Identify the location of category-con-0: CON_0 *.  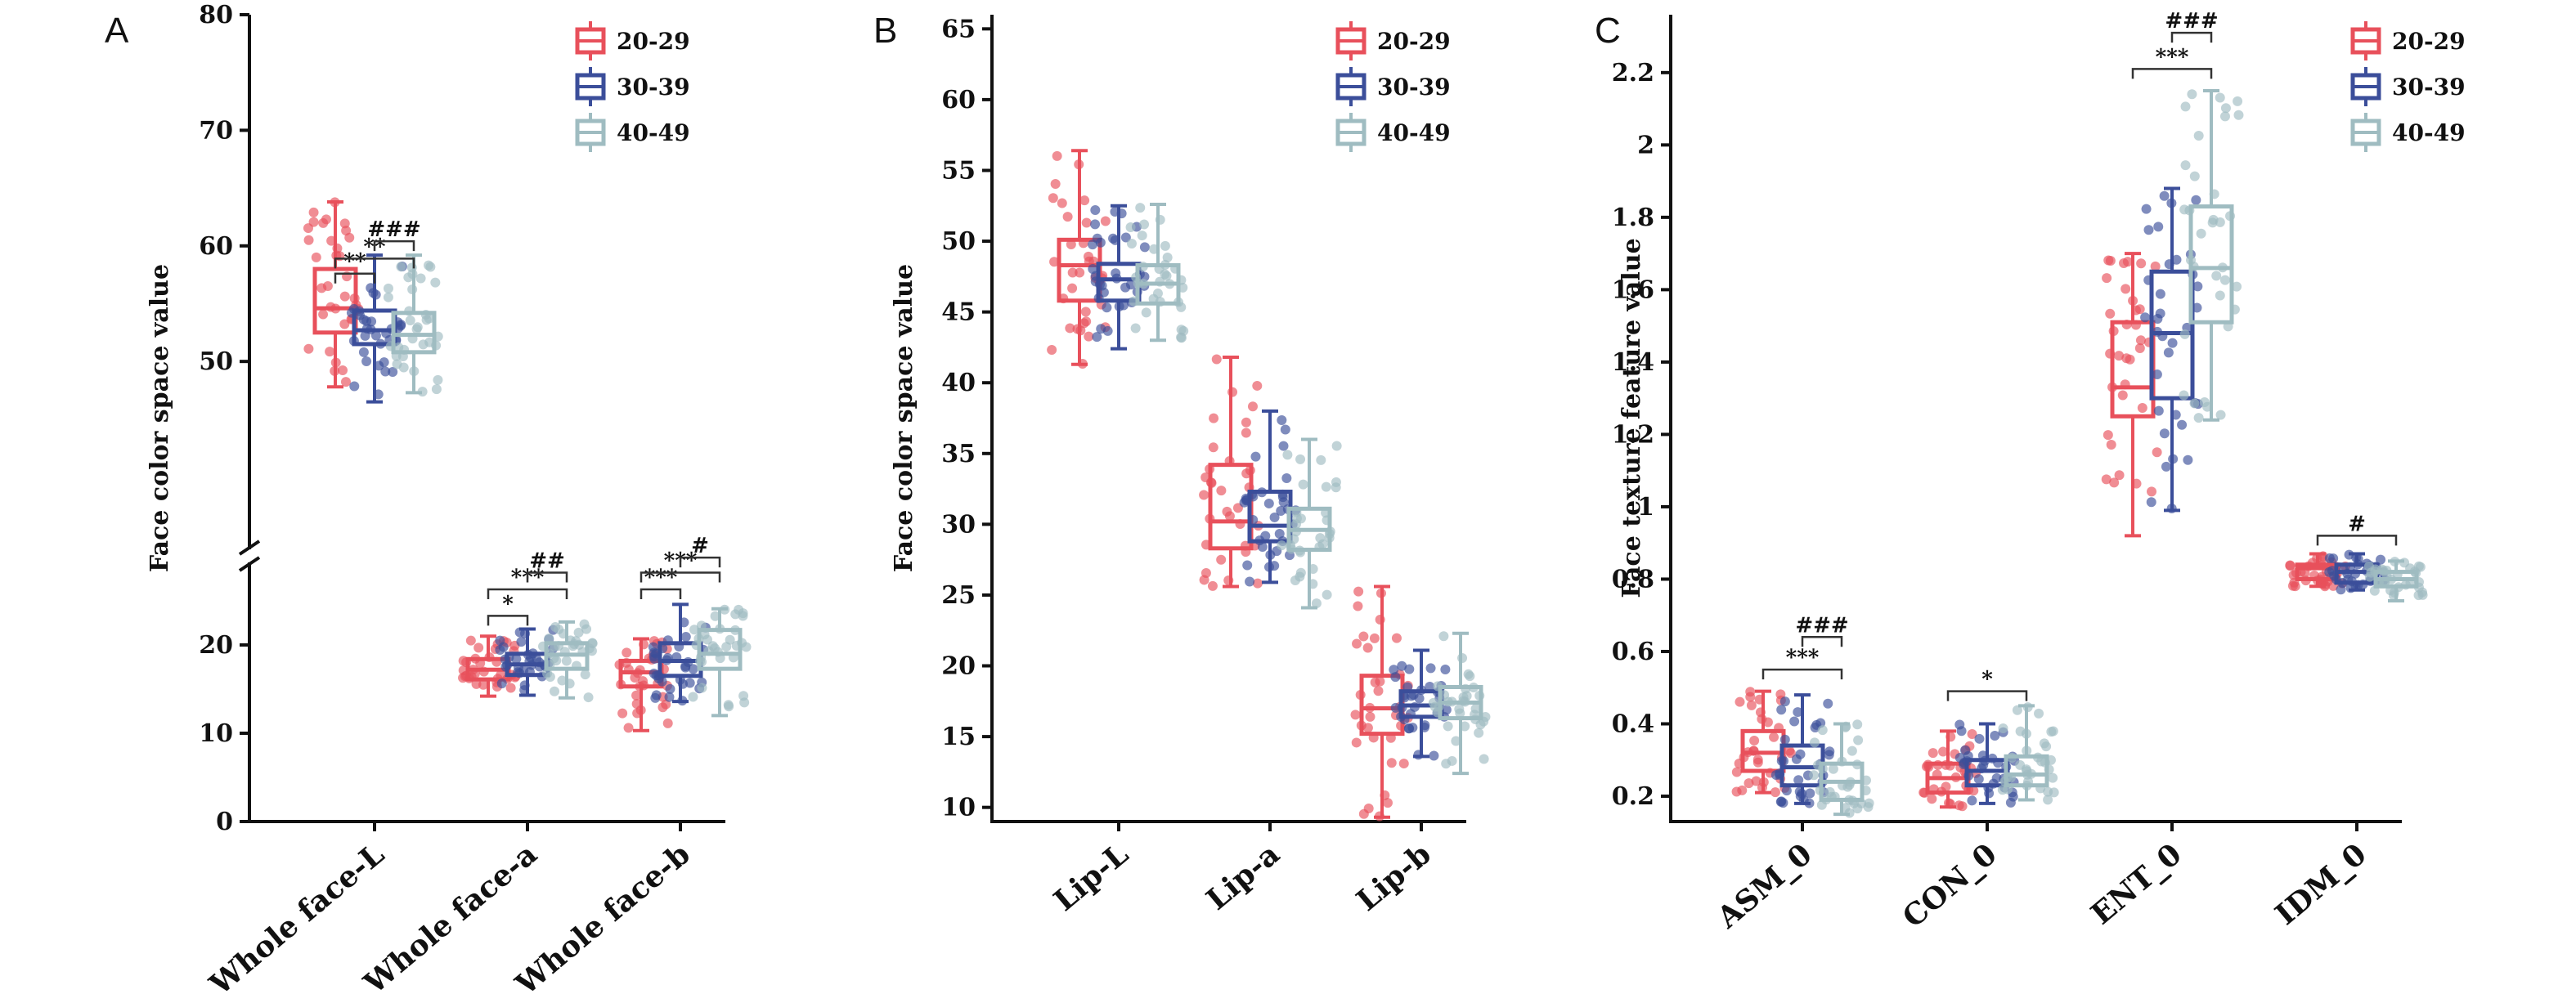
(1977, 801).